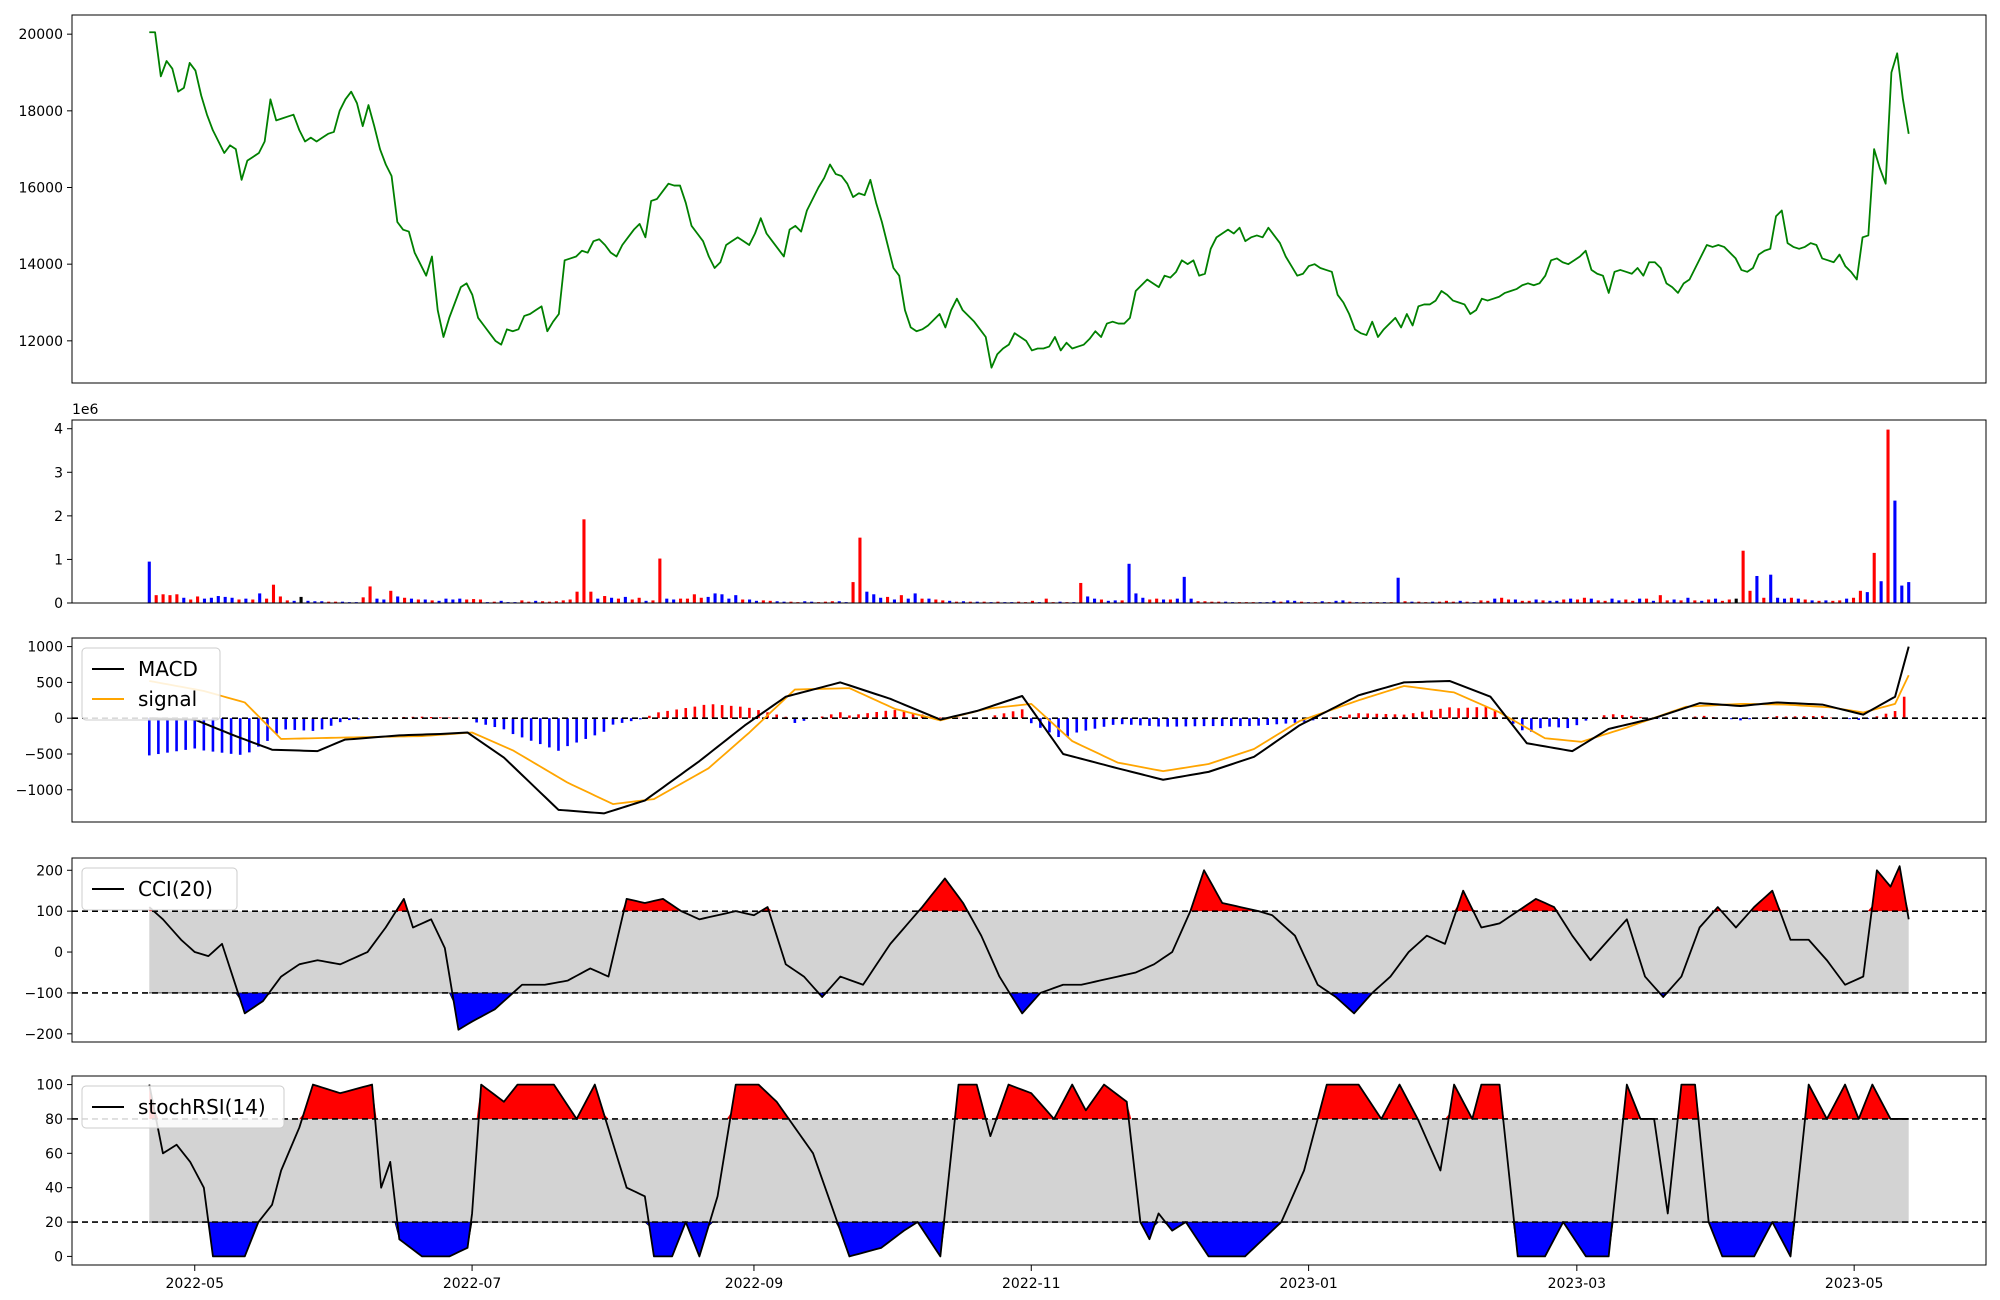 The image size is (2000, 1300). I want to click on legend-label: signal, so click(167, 699).